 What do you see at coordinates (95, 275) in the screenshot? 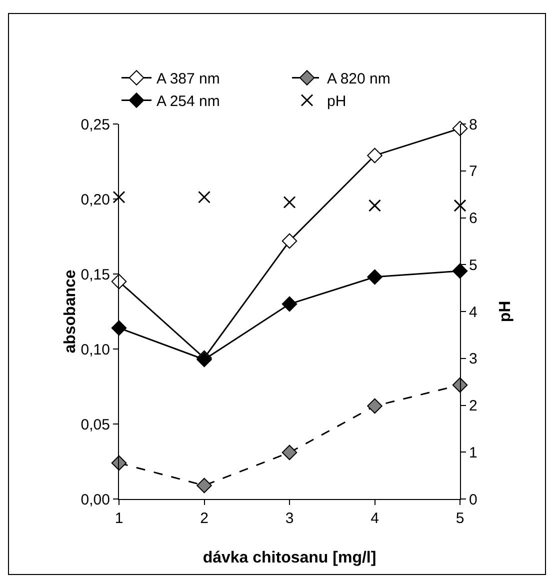
I see `y-tick-label: 0,15` at bounding box center [95, 275].